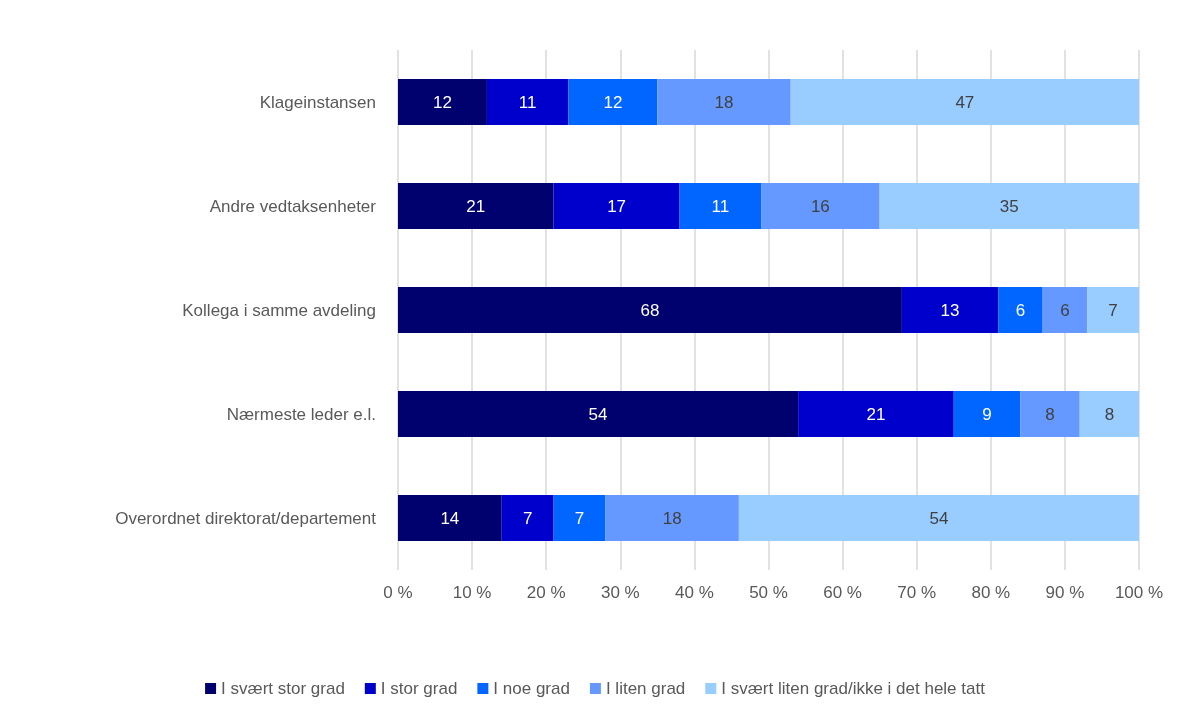 This screenshot has height=724, width=1190. I want to click on data-label: 9, so click(987, 414).